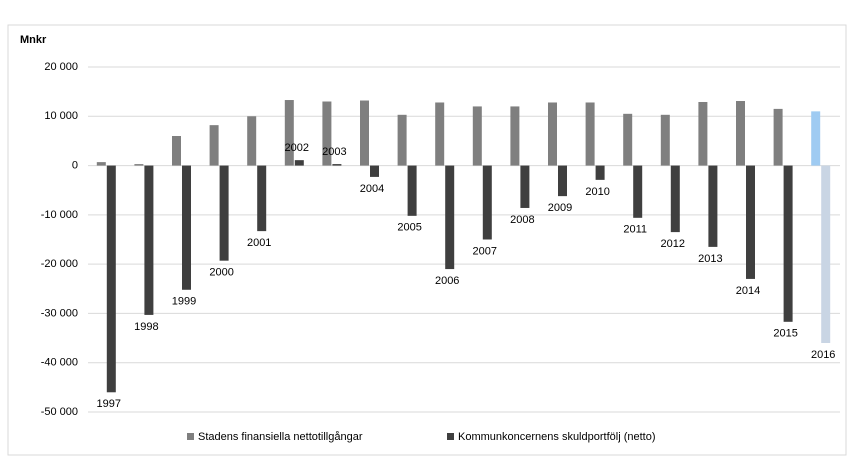  Describe the element at coordinates (597, 192) in the screenshot. I see `x-tick-label: 2010` at that location.